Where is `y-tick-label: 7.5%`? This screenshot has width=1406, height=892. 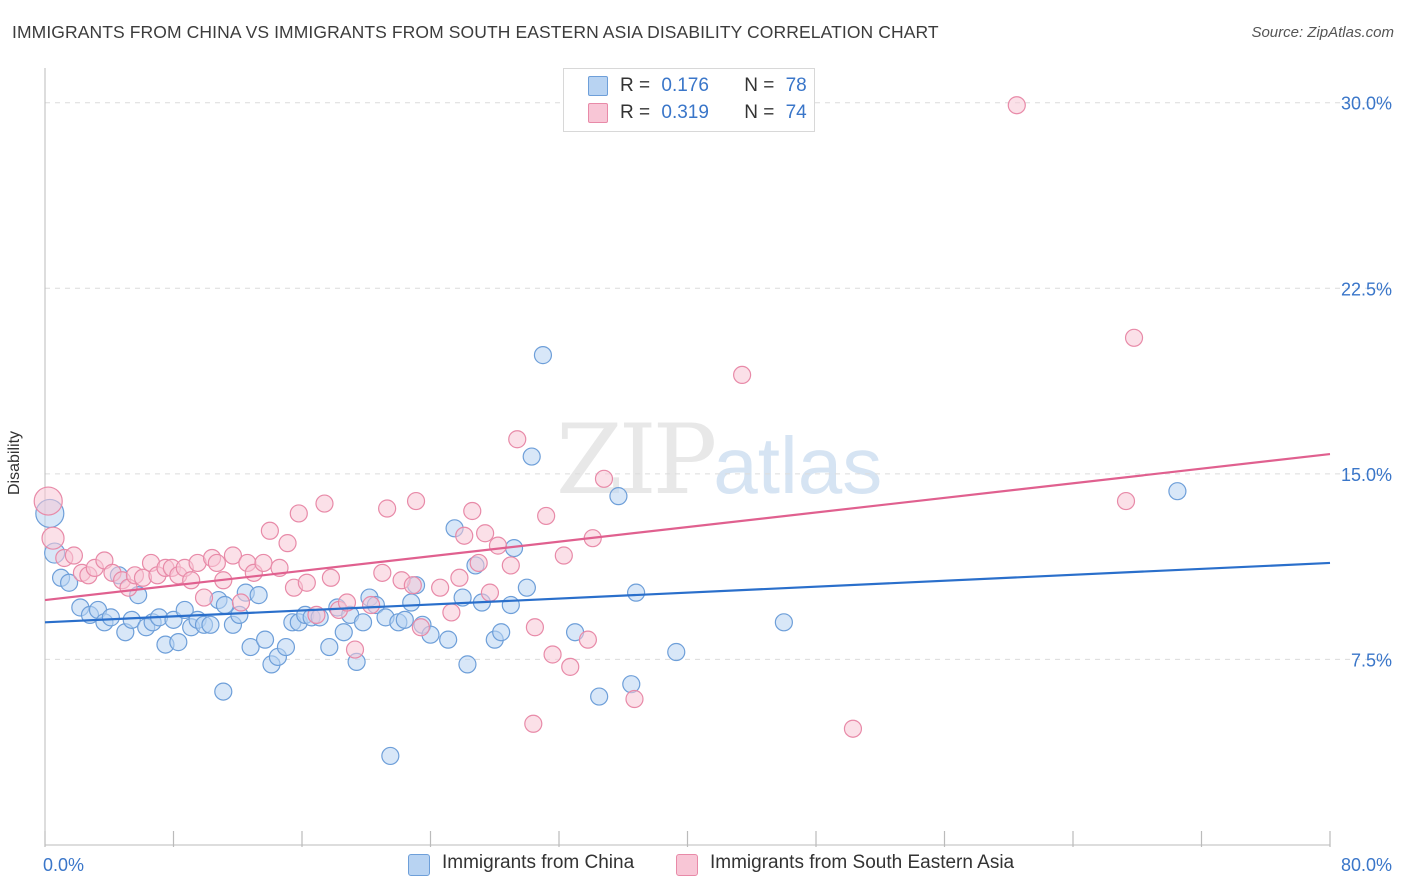
y-tick-label: 7.5% is located at coordinates (1371, 660).